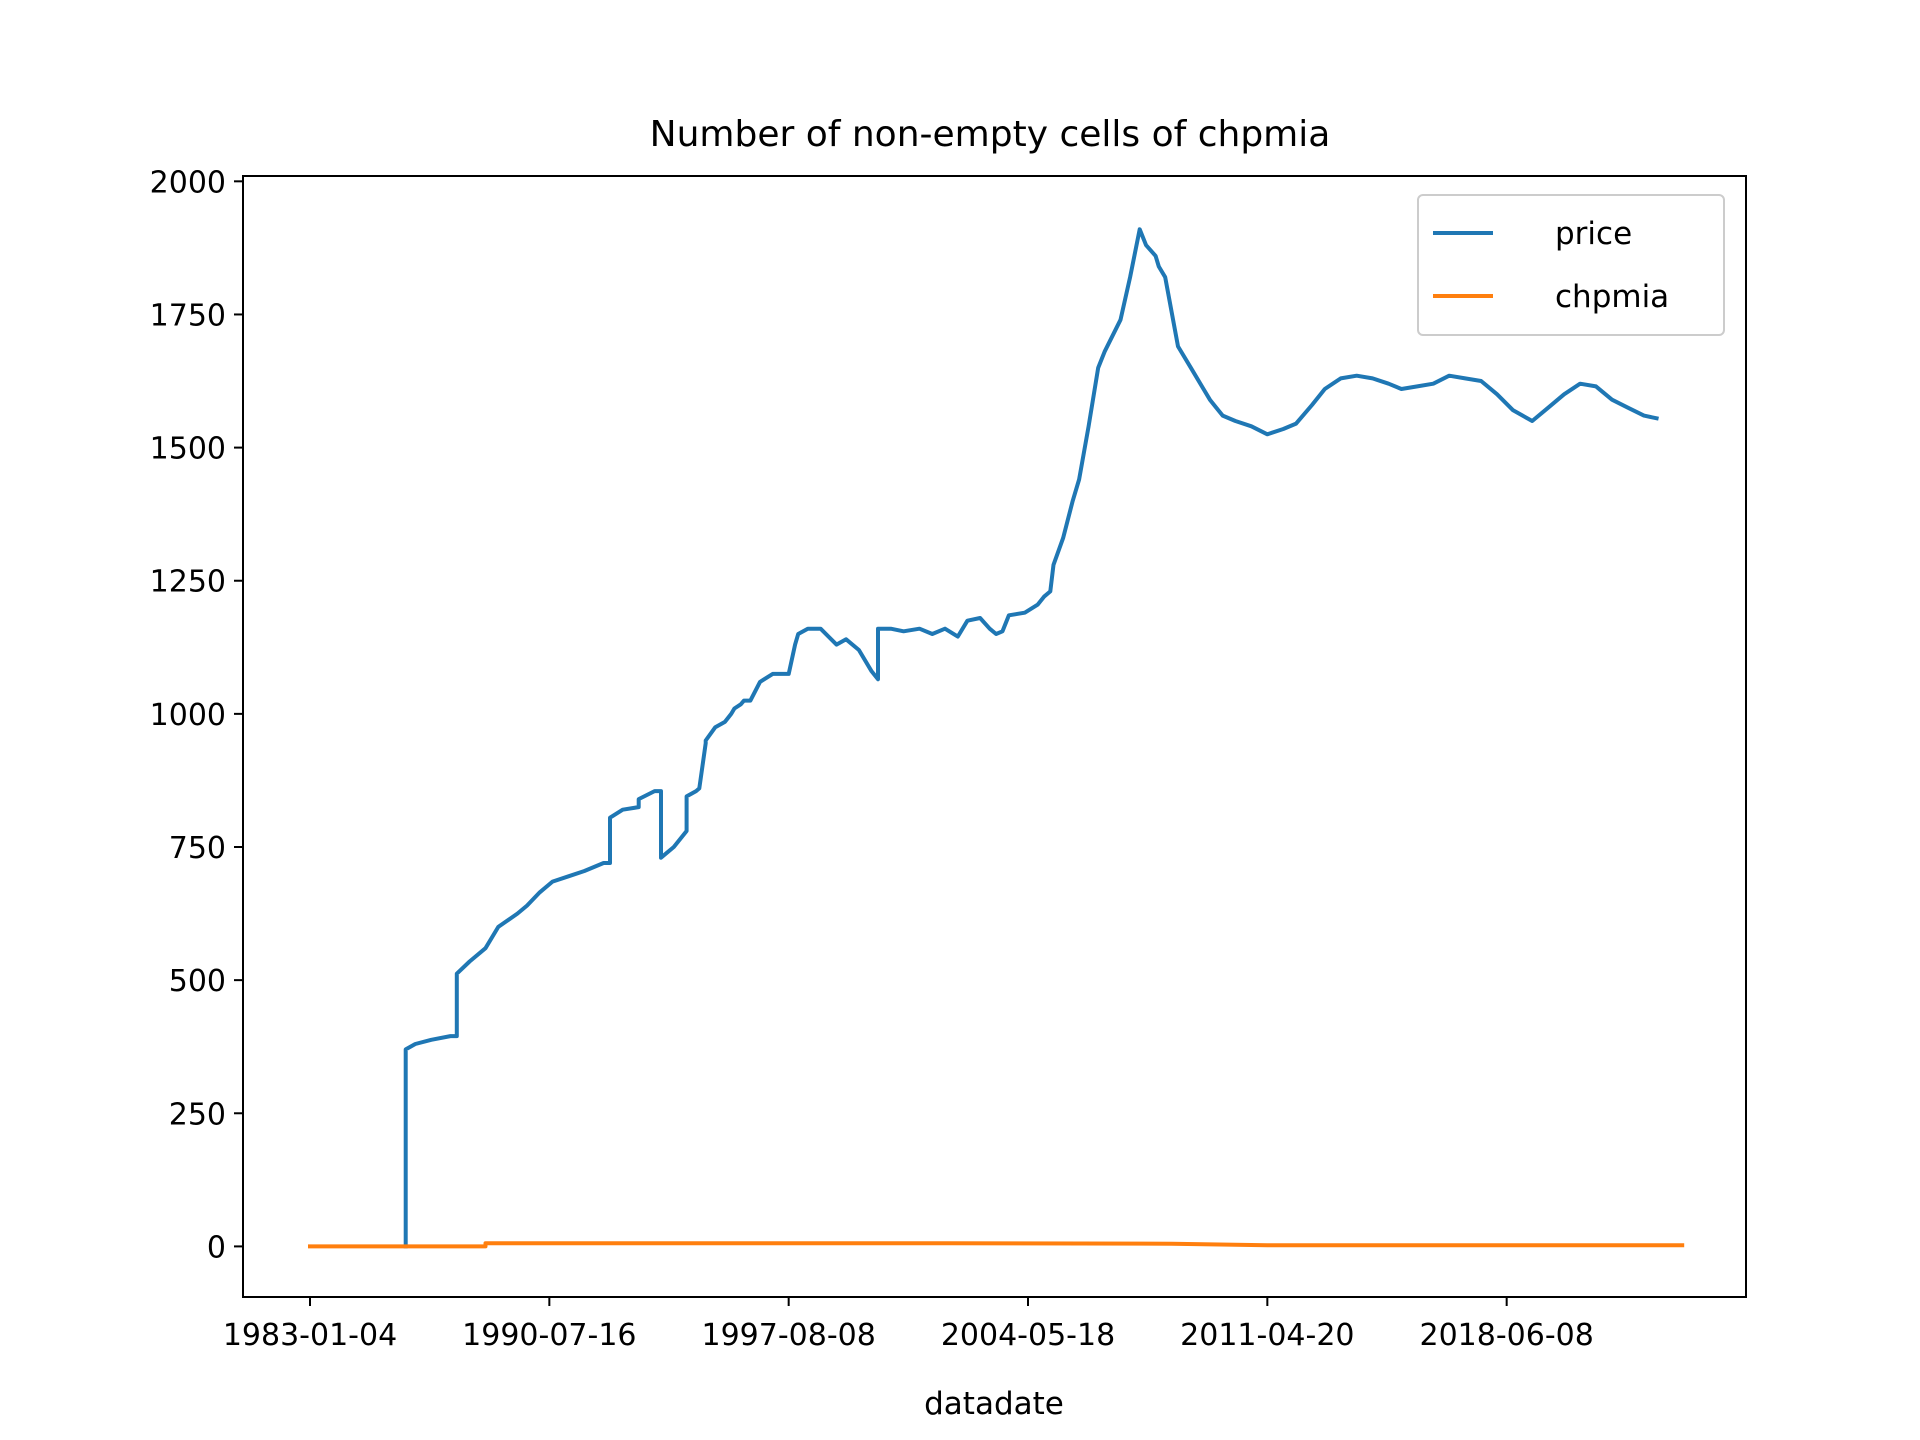 Image resolution: width=1920 pixels, height=1440 pixels. What do you see at coordinates (188, 315) in the screenshot?
I see `y-tick-label: 1750` at bounding box center [188, 315].